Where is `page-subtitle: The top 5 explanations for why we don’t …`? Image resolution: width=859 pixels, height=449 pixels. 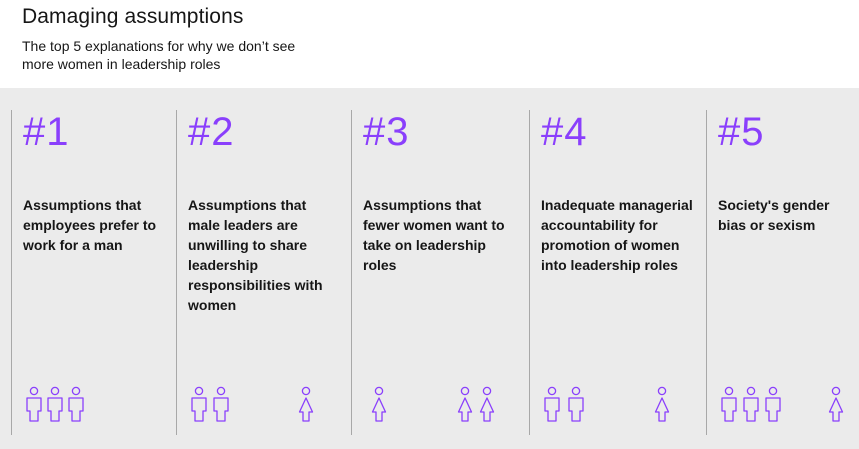
page-subtitle: The top 5 explanations for why we don’t … is located at coordinates (159, 55).